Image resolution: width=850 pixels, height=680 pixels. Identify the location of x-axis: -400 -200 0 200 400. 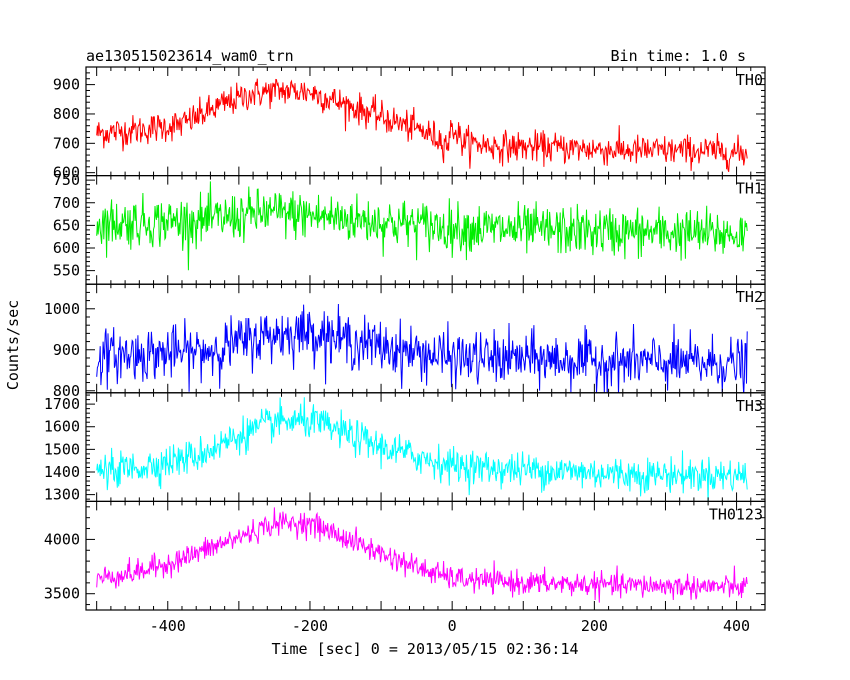
(450, 626).